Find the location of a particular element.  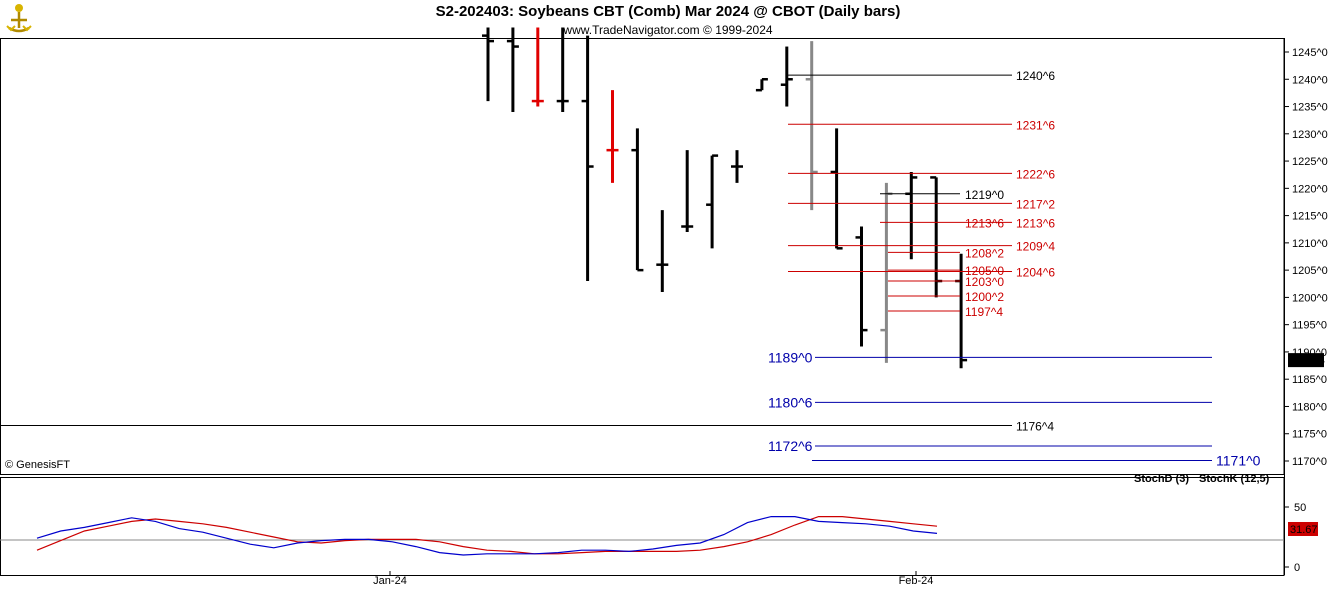

price-axis-tick-label: 1220^0 is located at coordinates (1310, 189).